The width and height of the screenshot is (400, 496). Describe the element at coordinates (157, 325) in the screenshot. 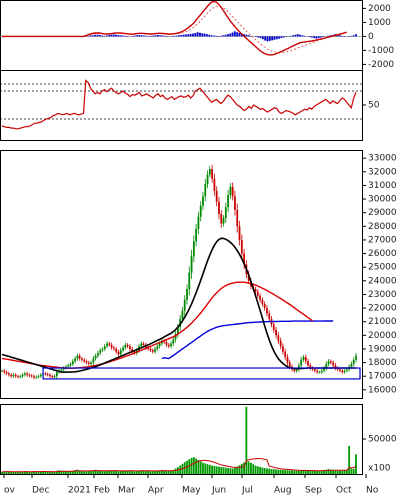

I see `ma-mid-line` at that location.